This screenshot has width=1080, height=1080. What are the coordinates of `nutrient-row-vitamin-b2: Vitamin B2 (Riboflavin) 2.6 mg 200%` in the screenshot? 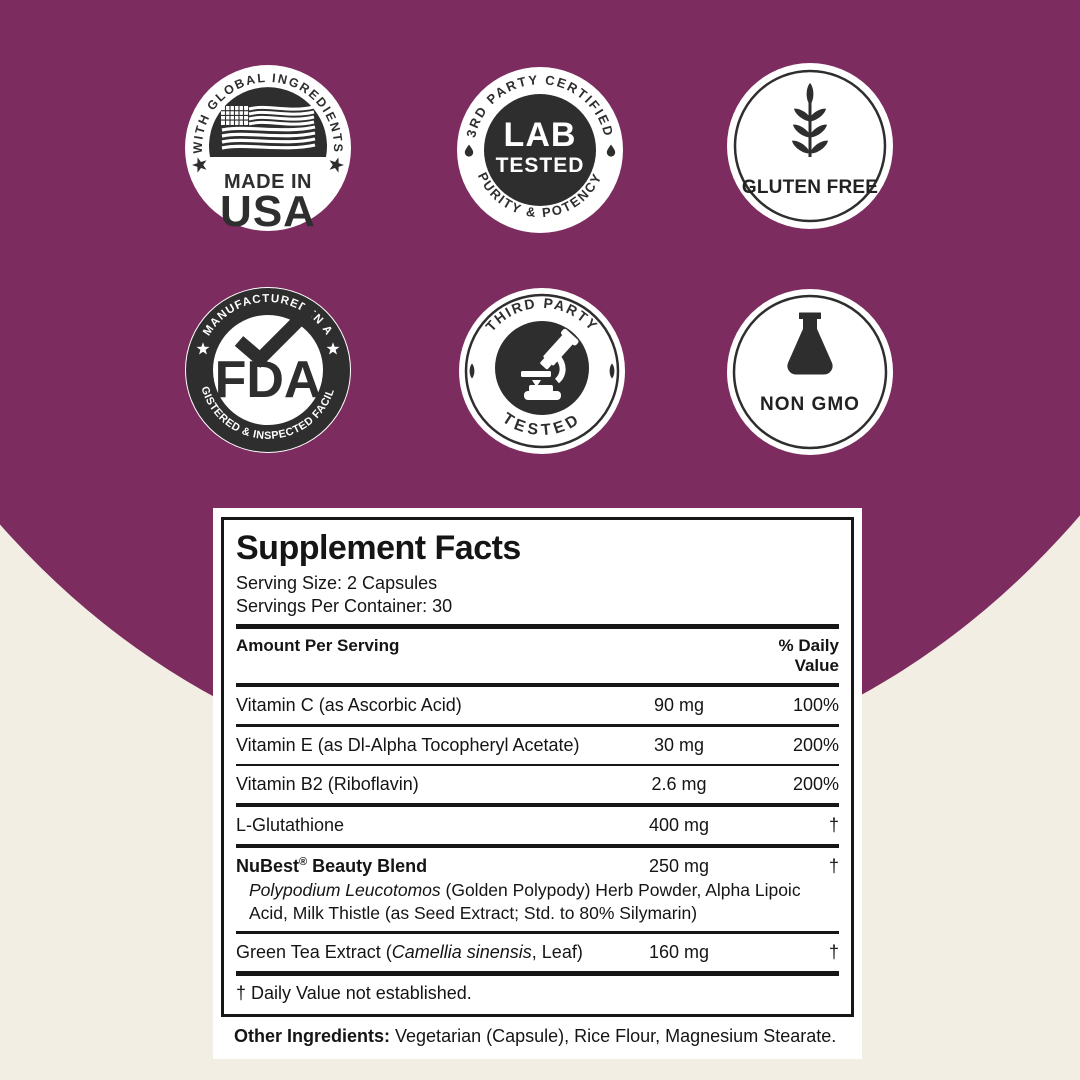 It's located at (537, 784).